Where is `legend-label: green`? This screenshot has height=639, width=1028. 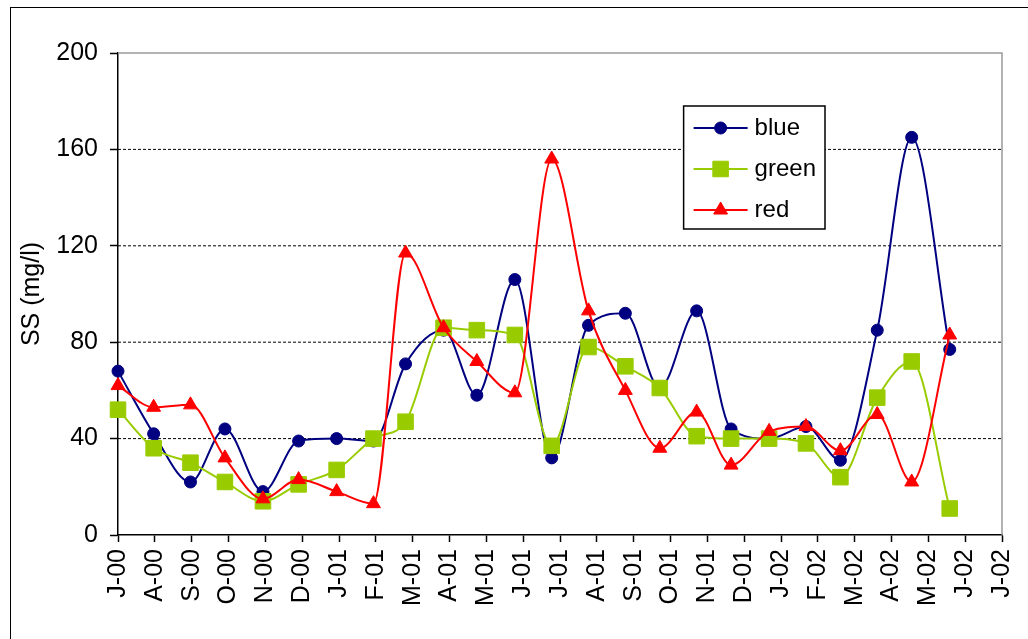 legend-label: green is located at coordinates (785, 167).